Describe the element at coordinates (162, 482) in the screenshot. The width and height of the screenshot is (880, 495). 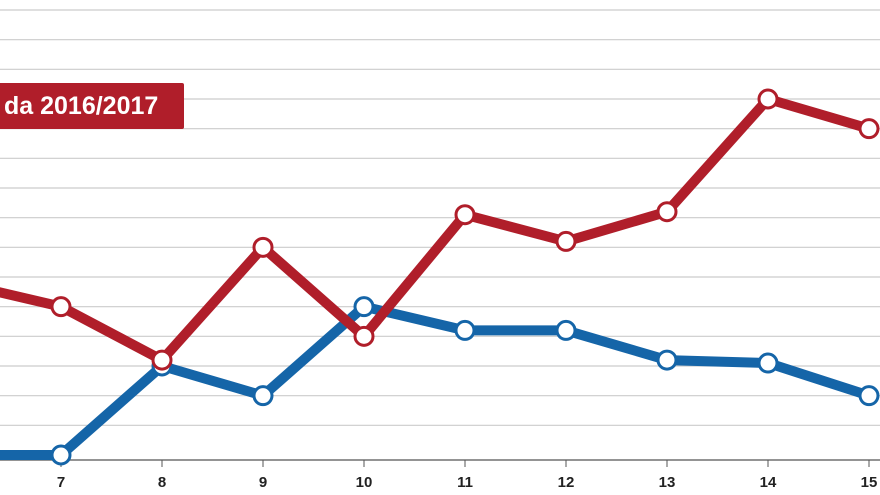
I see `x-tick-label: 8` at that location.